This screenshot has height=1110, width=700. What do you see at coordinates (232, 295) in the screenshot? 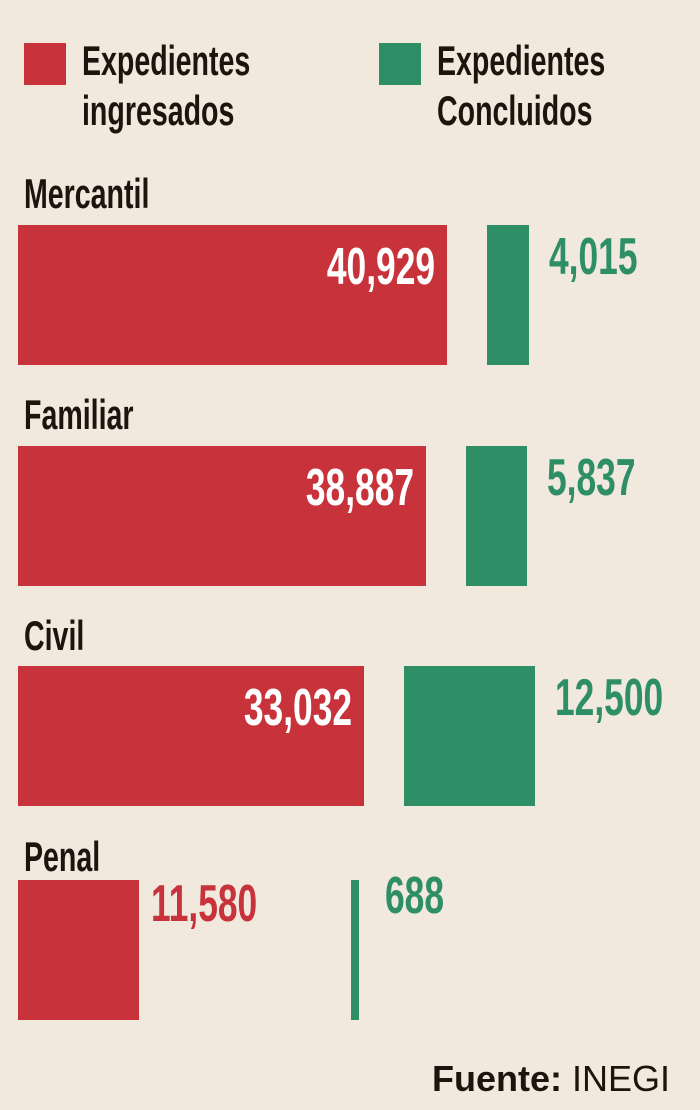
I see `bar-ingresados-mercantil` at bounding box center [232, 295].